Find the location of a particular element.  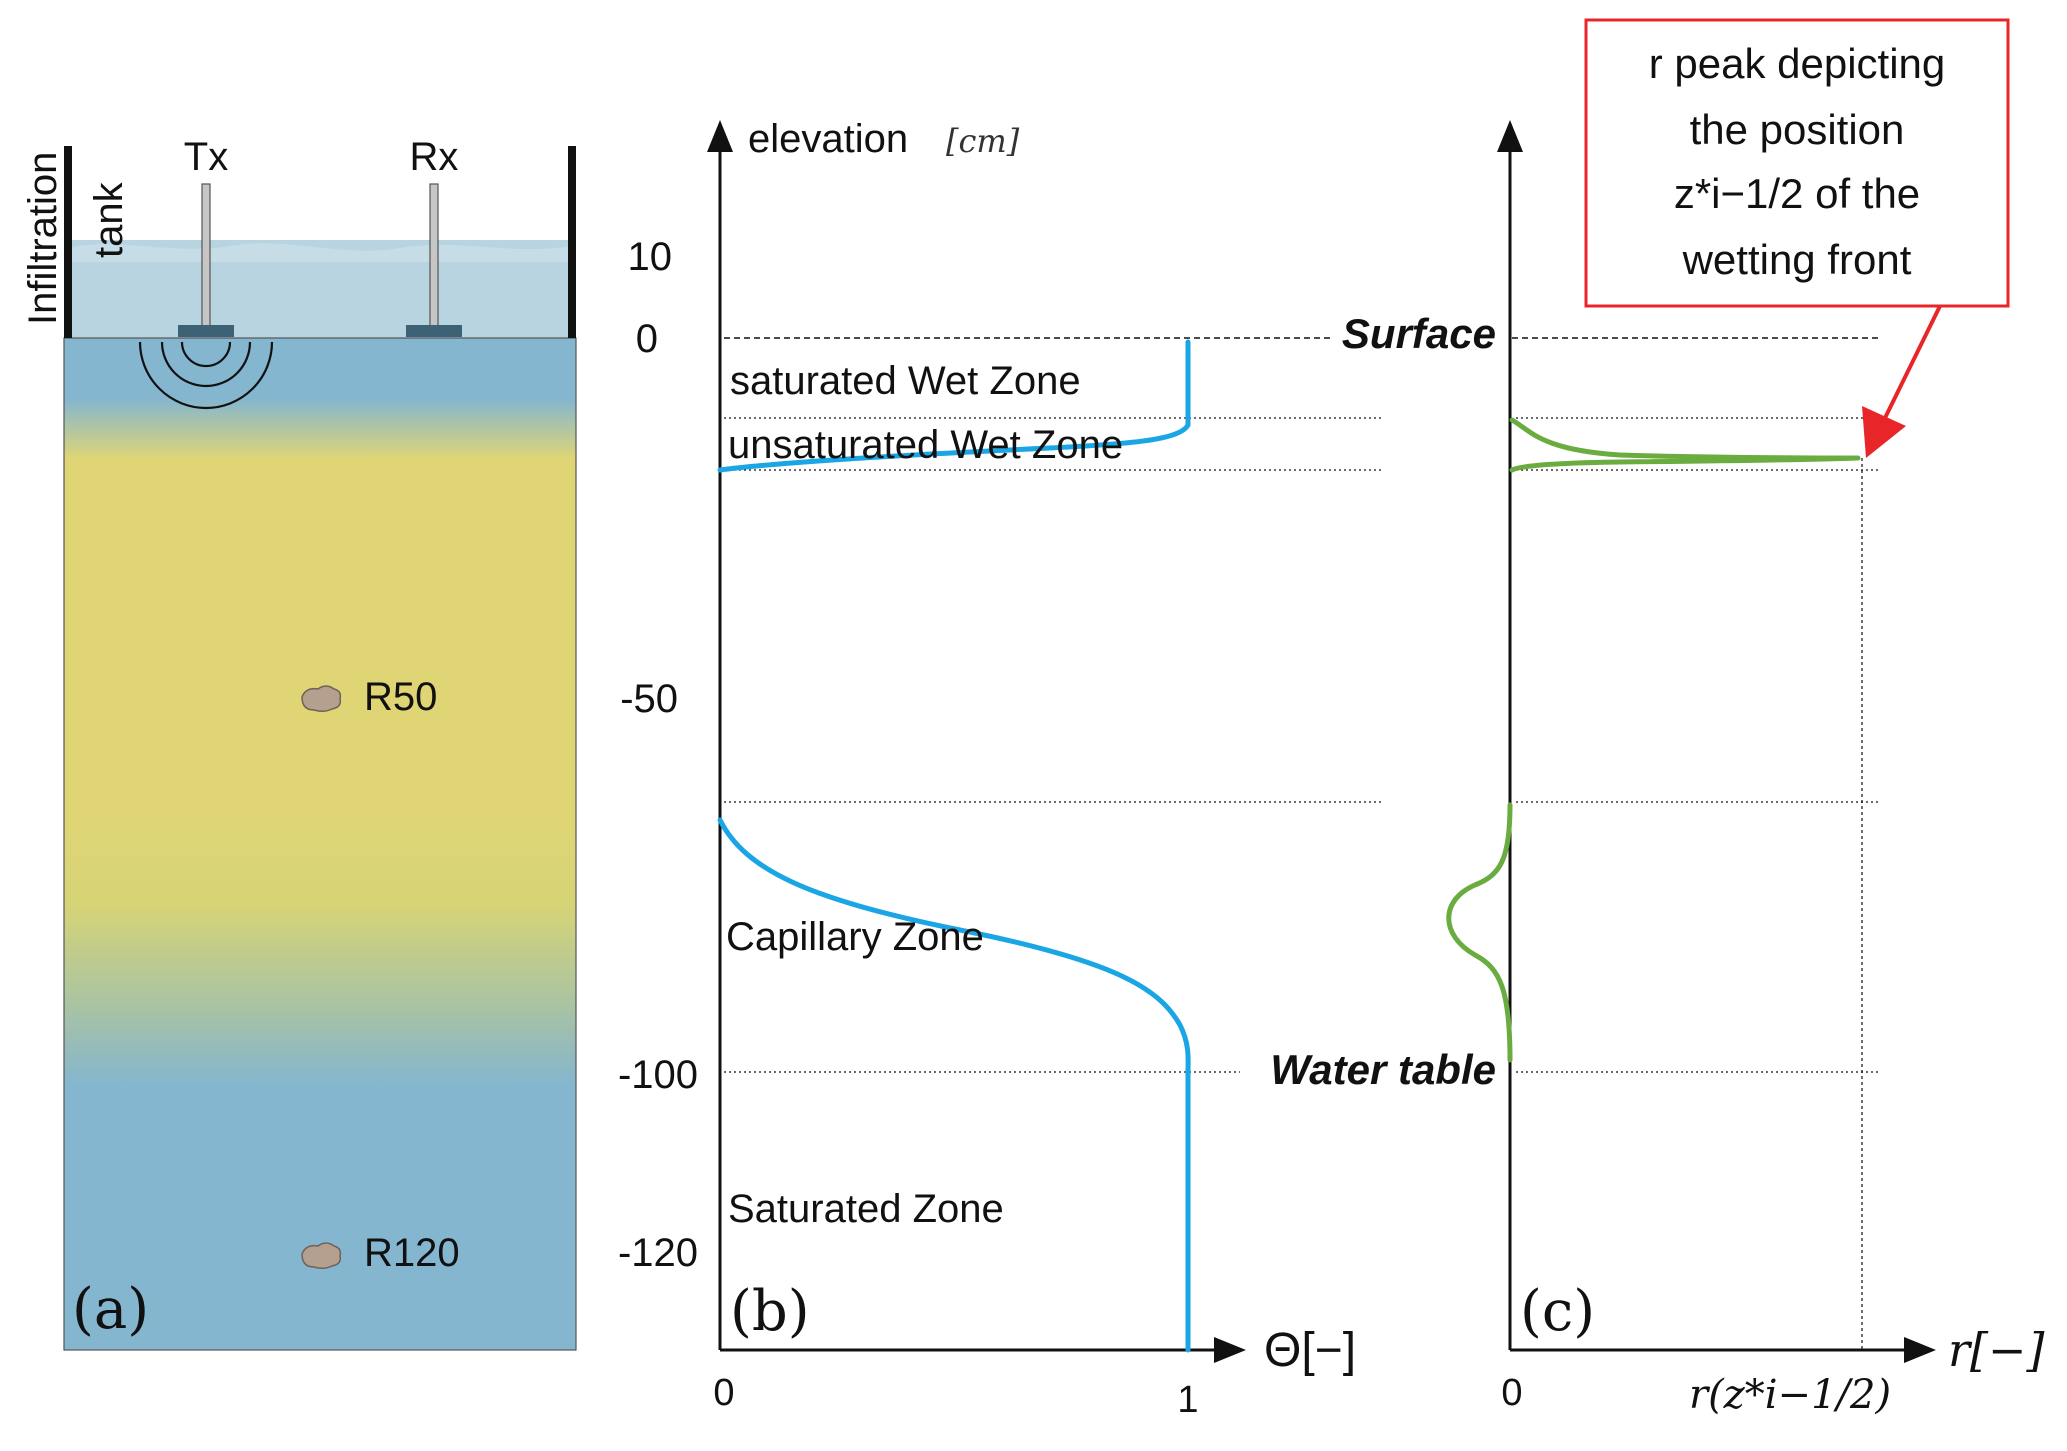

callout-arrow-head-icon is located at coordinates (1884, 432).